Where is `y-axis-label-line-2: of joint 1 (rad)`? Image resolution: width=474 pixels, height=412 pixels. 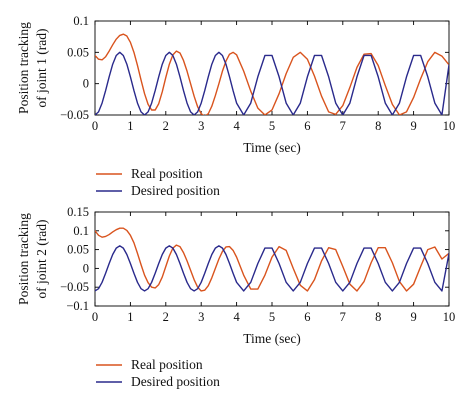
y-axis-label-line-2: of joint 1 (rad) is located at coordinates (41, 67).